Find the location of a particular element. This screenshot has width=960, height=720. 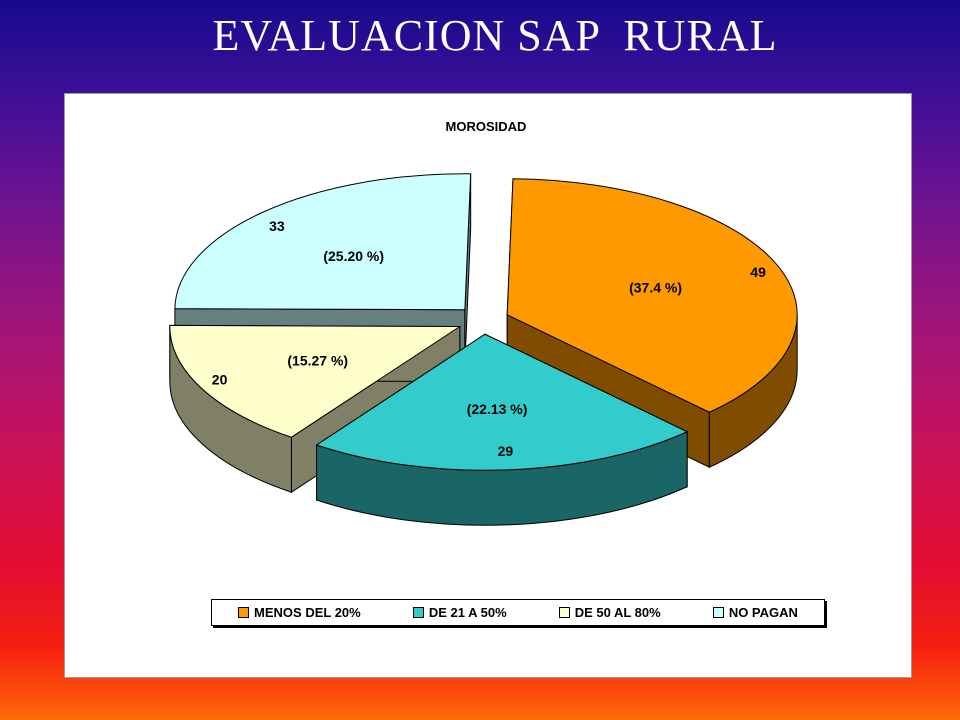

legend-item: DE 21 A 50% is located at coordinates (459, 612).